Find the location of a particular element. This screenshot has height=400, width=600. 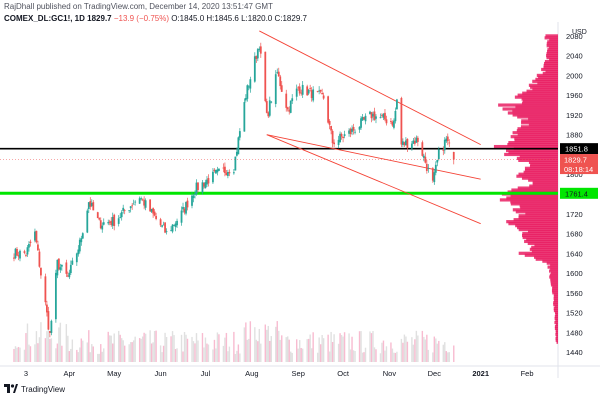

x-tick-label: Apr is located at coordinates (70, 373).